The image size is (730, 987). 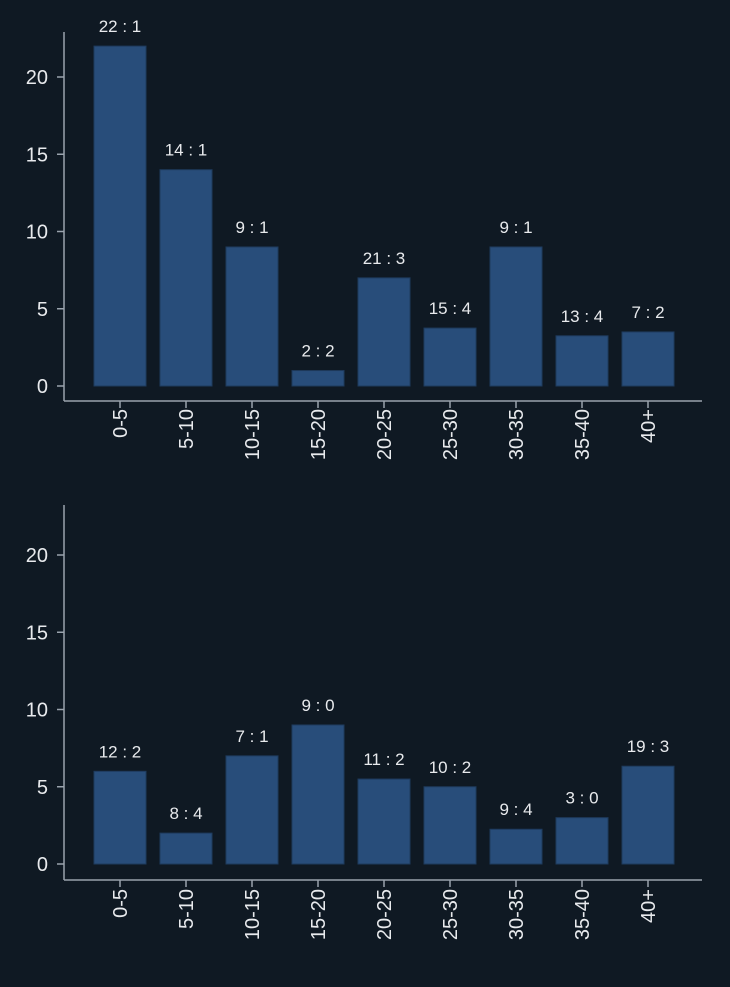 I want to click on data-label: 9 : 0, so click(x=317, y=705).